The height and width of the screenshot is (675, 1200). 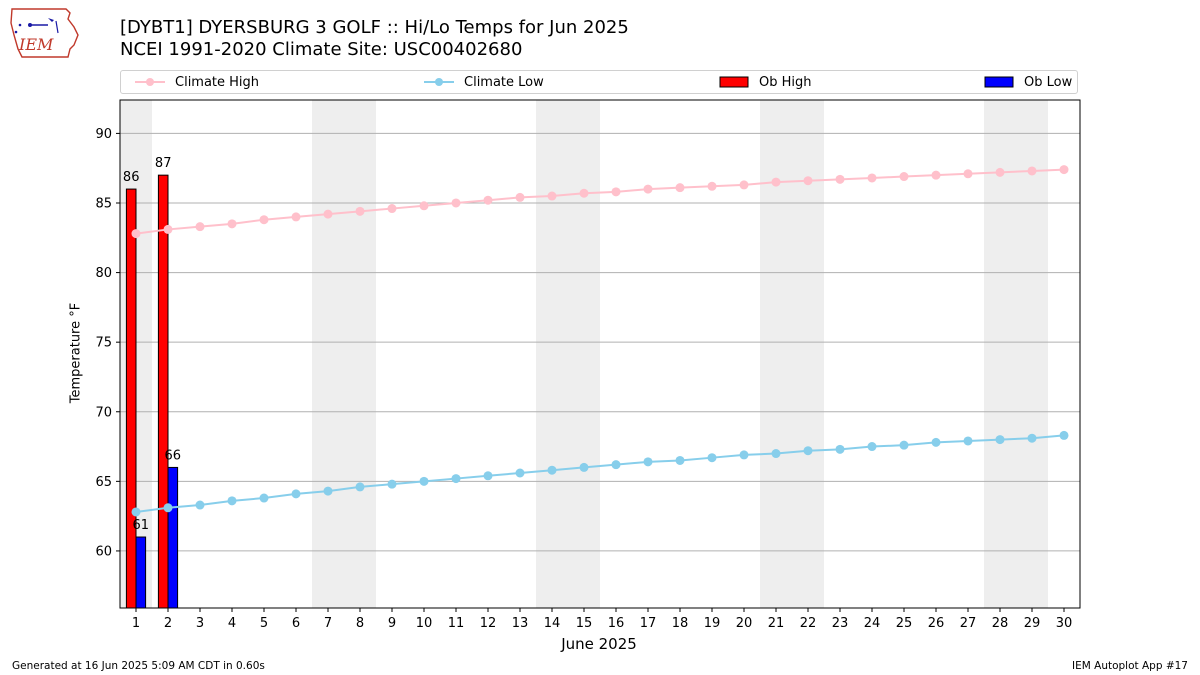 What do you see at coordinates (163, 163) in the screenshot?
I see `bar-value-label: 87` at bounding box center [163, 163].